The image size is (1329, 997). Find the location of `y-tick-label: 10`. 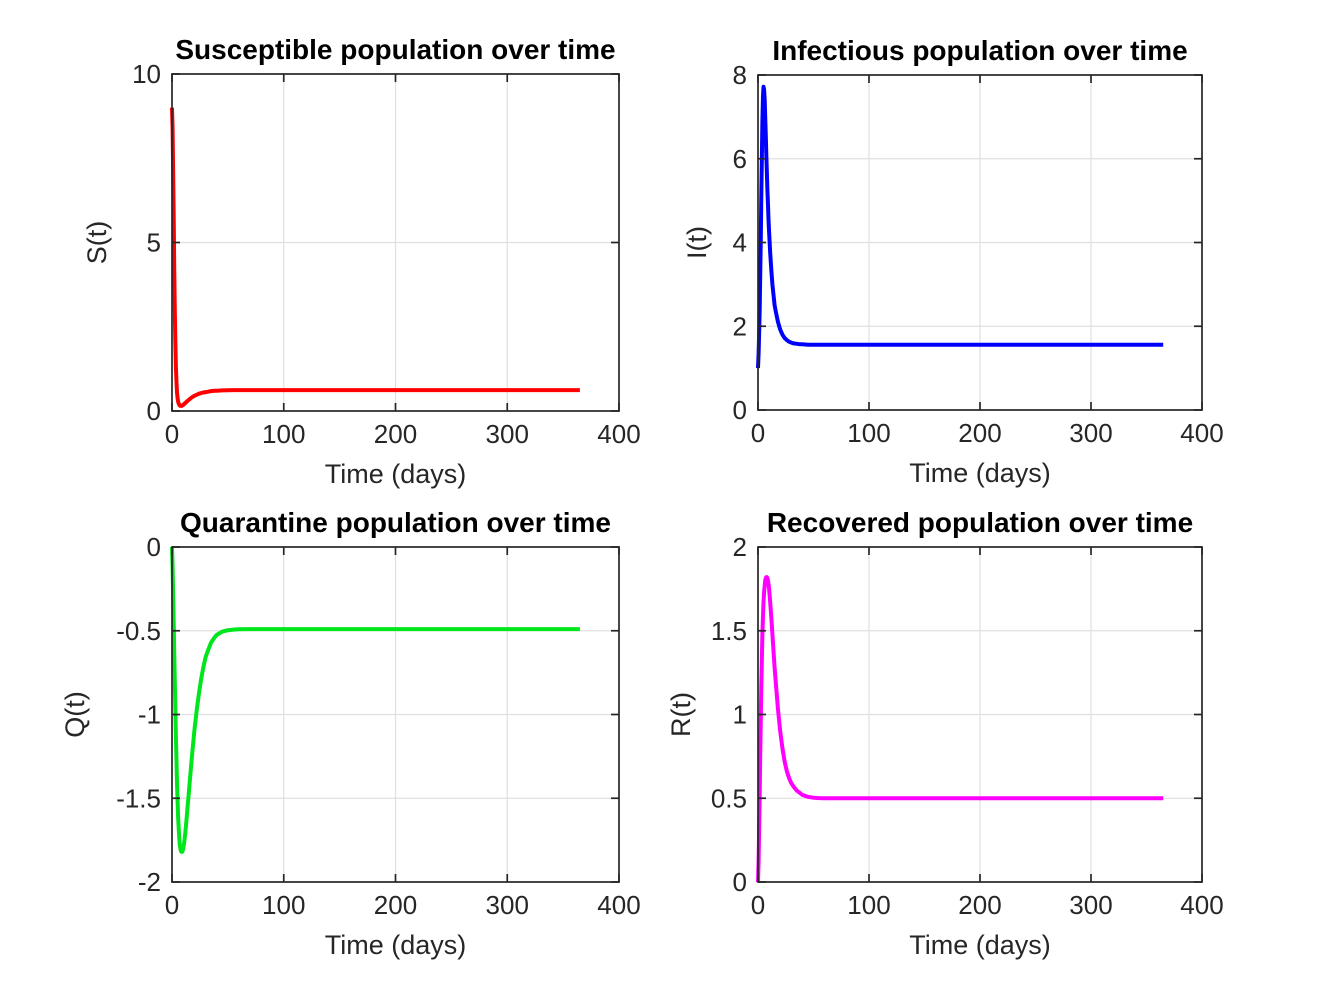

y-tick-label: 10 is located at coordinates (146, 74).